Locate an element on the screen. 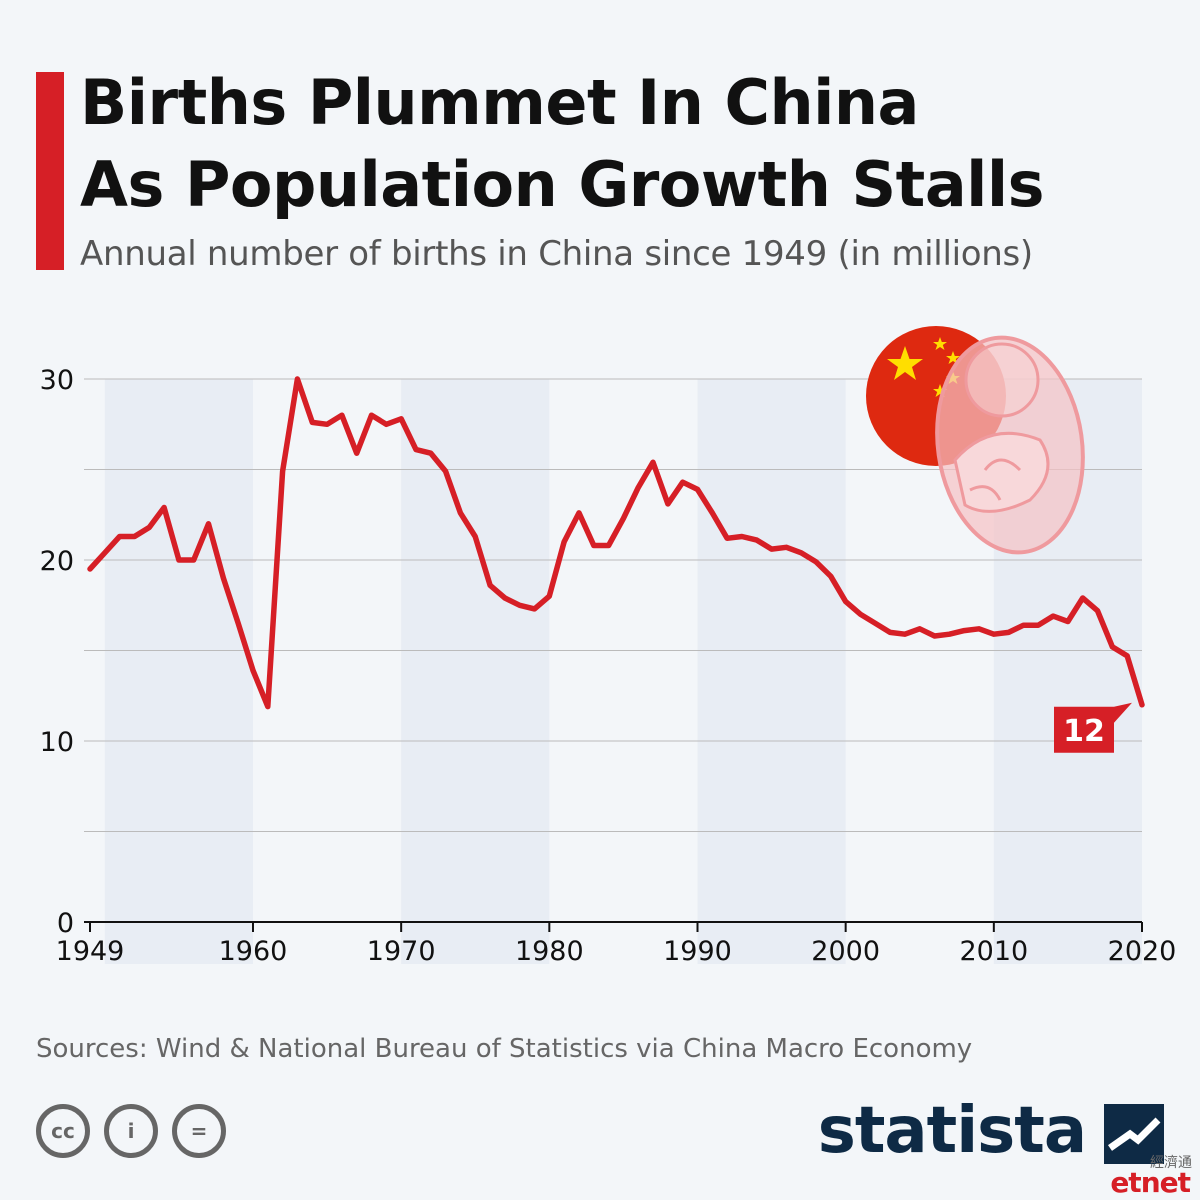 The height and width of the screenshot is (1200, 1200). x-tick-label: 1990 is located at coordinates (697, 951).